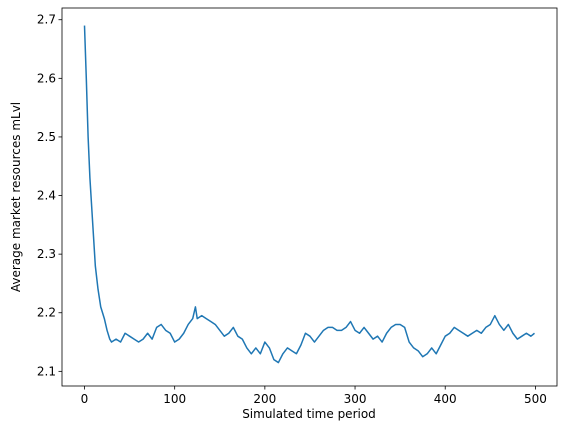 The height and width of the screenshot is (432, 567). What do you see at coordinates (264, 399) in the screenshot?
I see `x-tick-label: 200` at bounding box center [264, 399].